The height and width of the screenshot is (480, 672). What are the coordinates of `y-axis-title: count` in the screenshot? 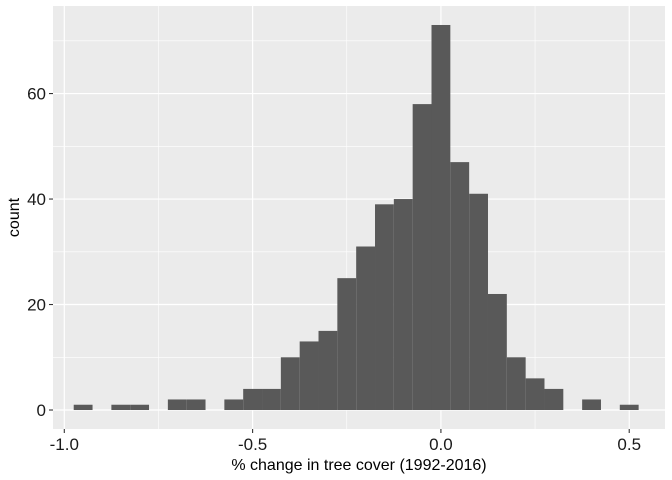 It's located at (14, 217).